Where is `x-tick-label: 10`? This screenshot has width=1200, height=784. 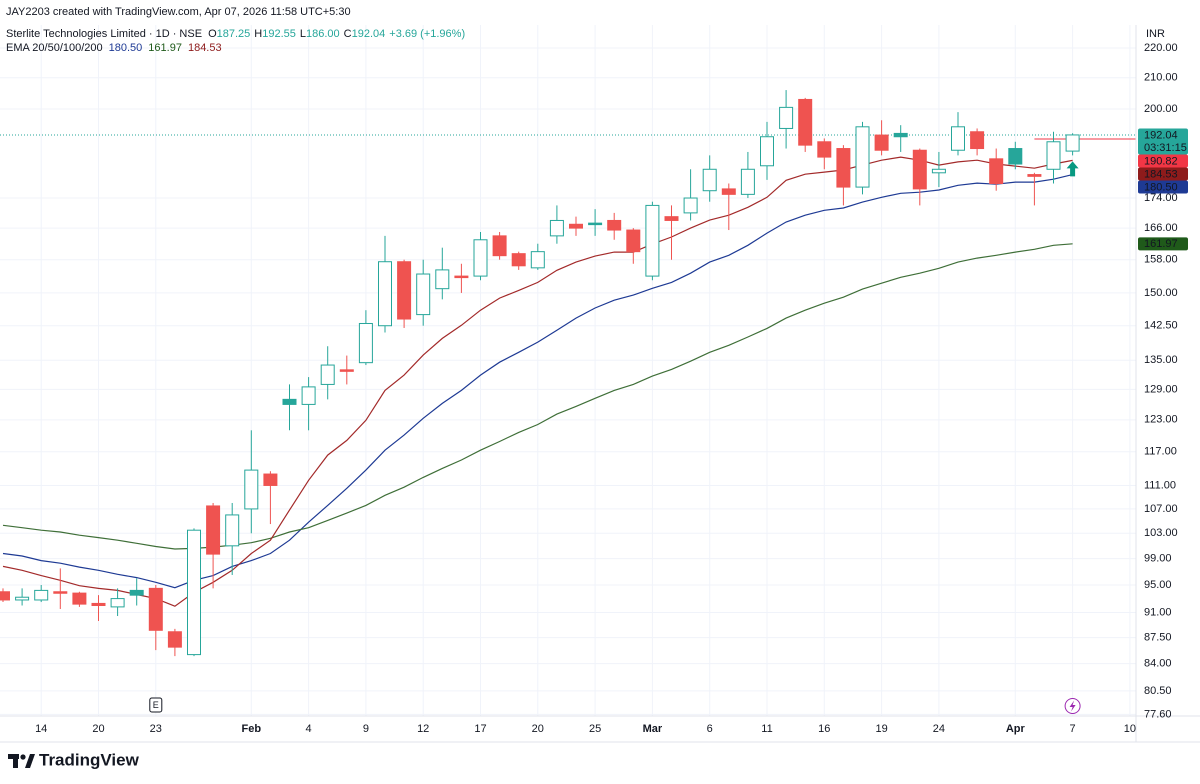
x-tick-label: 10 is located at coordinates (1130, 729).